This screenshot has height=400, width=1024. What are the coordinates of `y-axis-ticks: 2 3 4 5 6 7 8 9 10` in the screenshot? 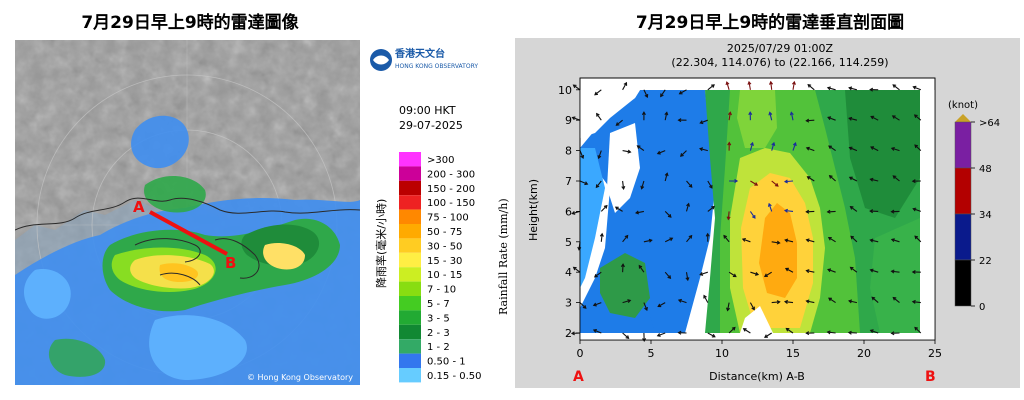 It's located at (569, 212).